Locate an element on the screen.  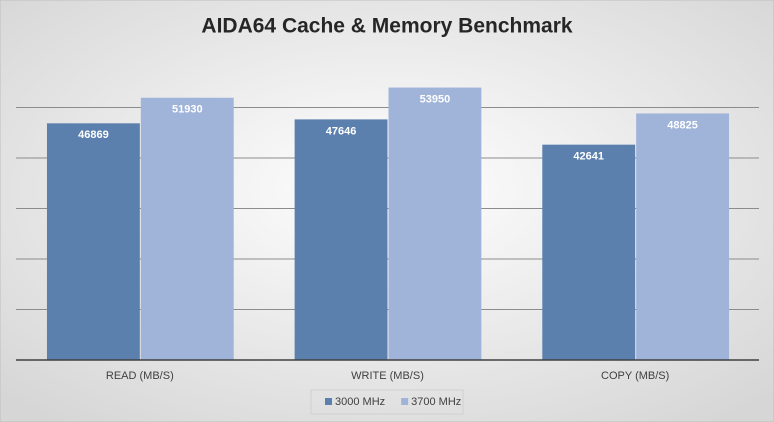
x-tick-label: COPY (MB/S) is located at coordinates (635, 376).